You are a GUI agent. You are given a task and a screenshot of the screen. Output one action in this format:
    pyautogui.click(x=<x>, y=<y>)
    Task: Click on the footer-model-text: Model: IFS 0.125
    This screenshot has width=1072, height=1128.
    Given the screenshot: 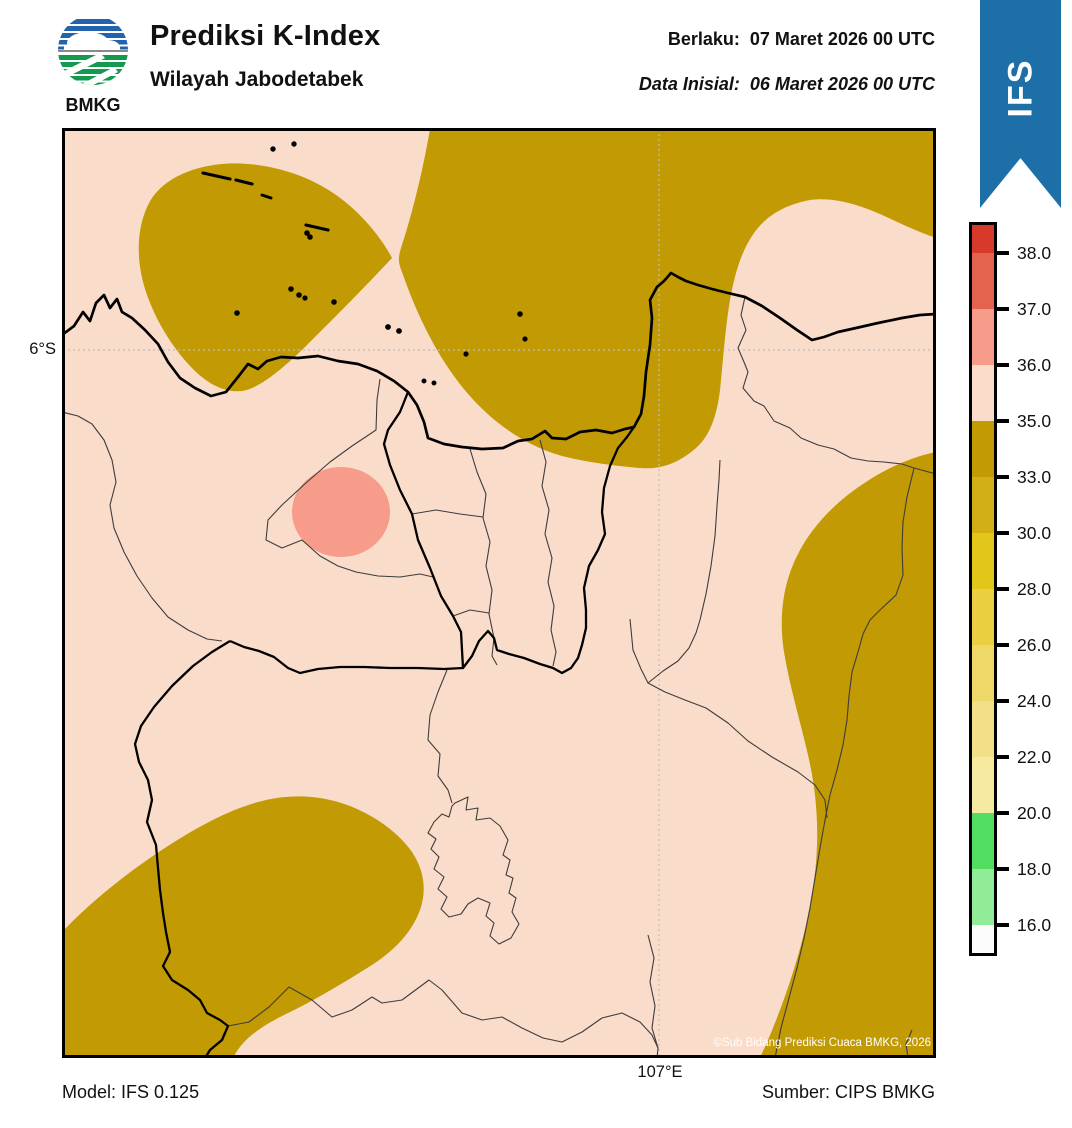 What is the action you would take?
    pyautogui.click(x=131, y=1092)
    